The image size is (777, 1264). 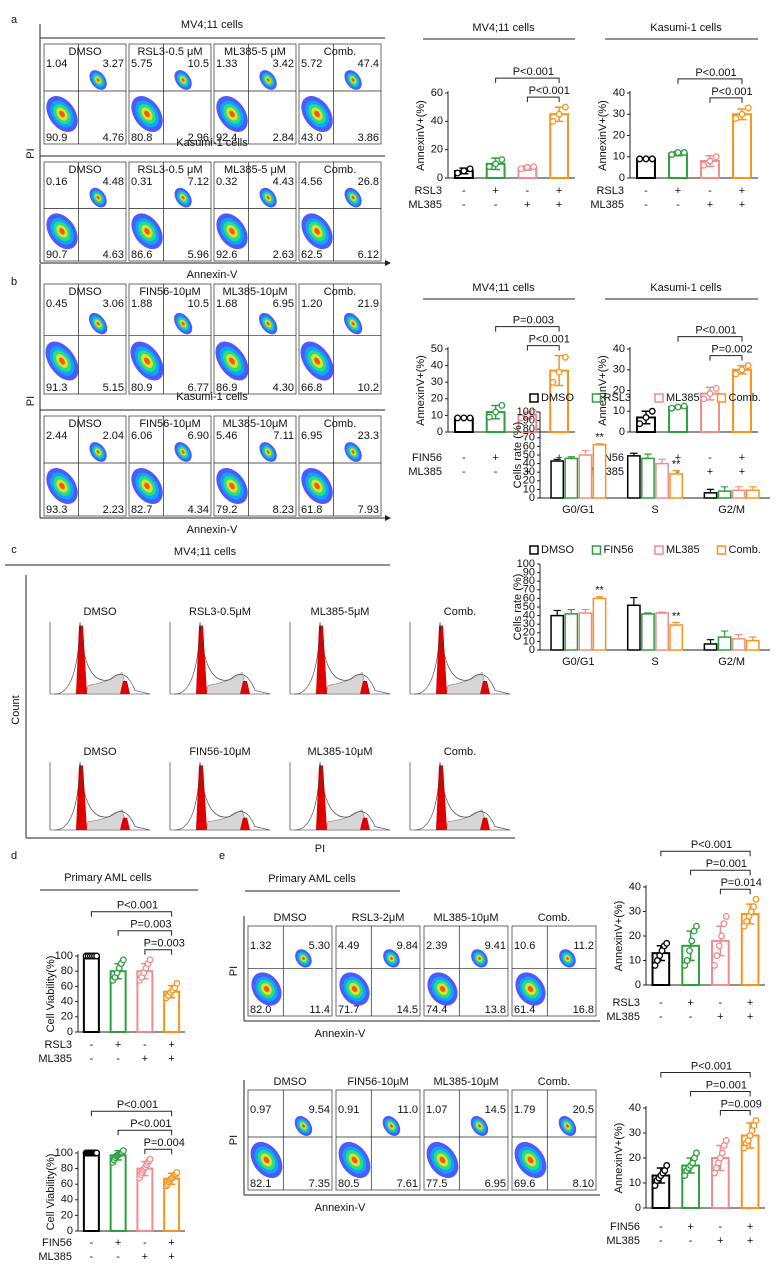 What do you see at coordinates (495, 1010) in the screenshot?
I see `quadrant-value: 13.8` at bounding box center [495, 1010].